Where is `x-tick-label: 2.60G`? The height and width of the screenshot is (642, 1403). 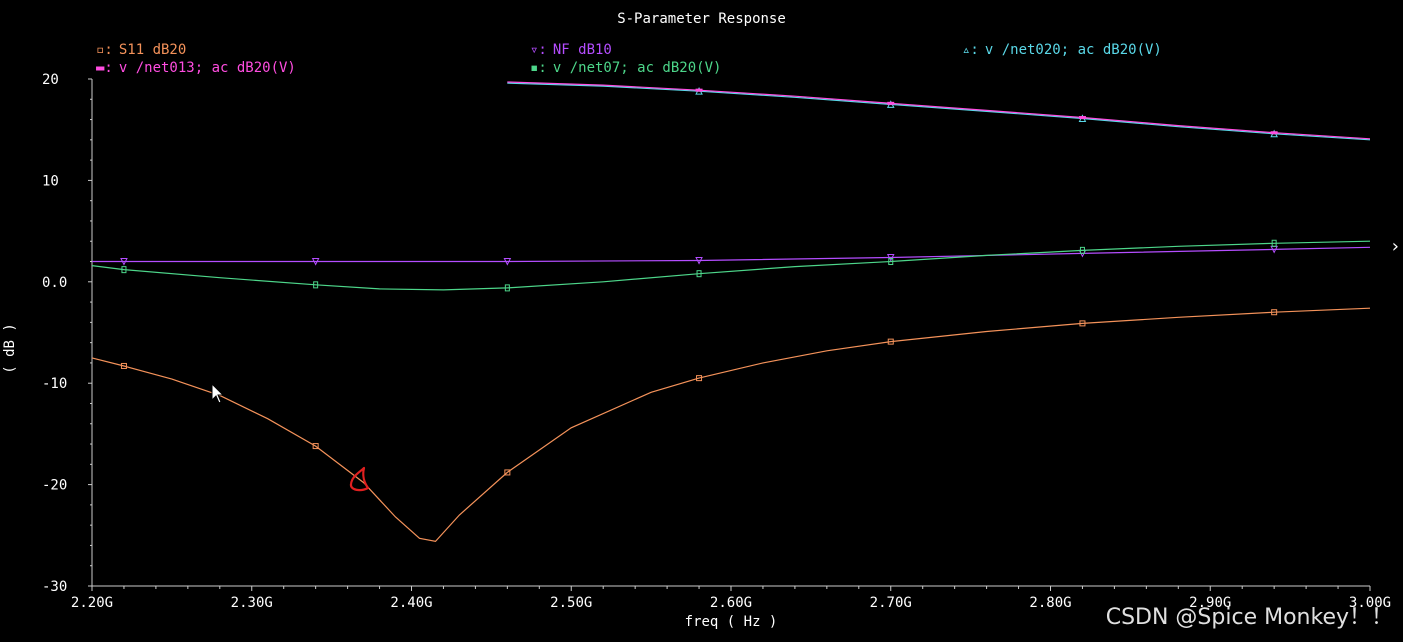 x-tick-label: 2.60G is located at coordinates (731, 603).